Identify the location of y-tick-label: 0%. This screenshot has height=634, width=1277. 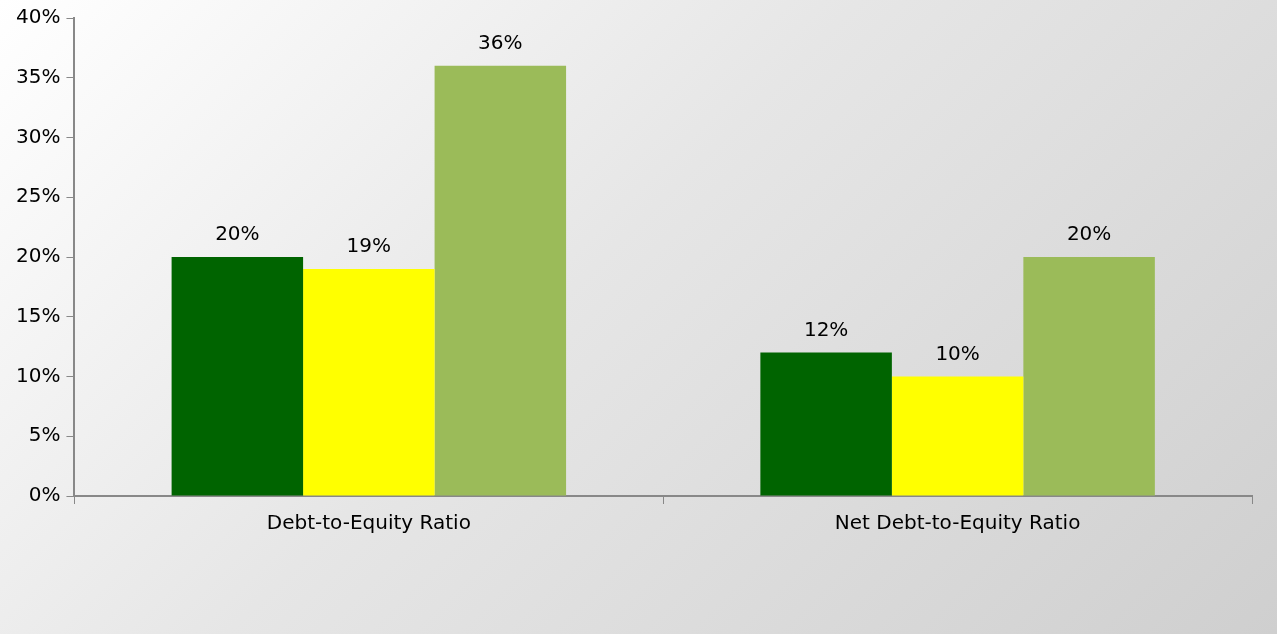
(44, 494).